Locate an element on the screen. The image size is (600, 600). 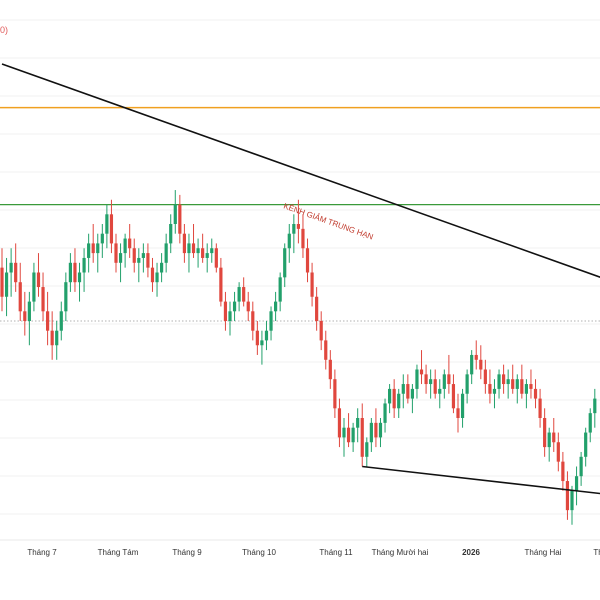
channel-bottom-trendline is located at coordinates (481, 492).